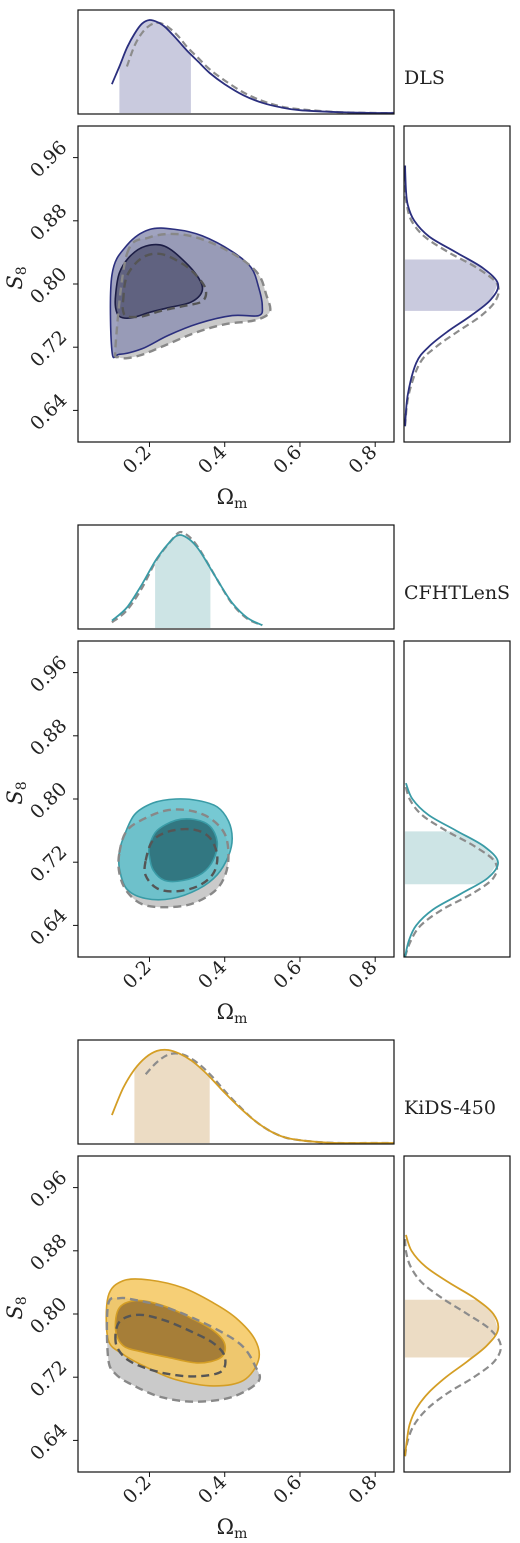 The width and height of the screenshot is (520, 1543). I want to click on survey-label: KiDS-450, so click(450, 1108).